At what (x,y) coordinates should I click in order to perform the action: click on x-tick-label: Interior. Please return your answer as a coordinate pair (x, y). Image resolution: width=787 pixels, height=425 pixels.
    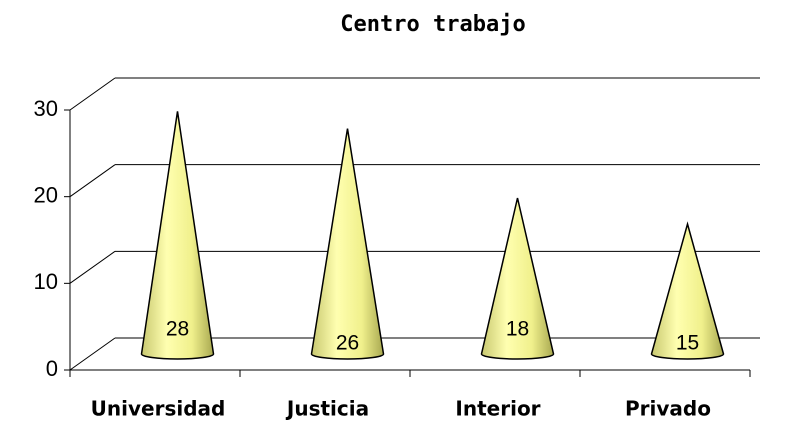
    Looking at the image, I should click on (497, 409).